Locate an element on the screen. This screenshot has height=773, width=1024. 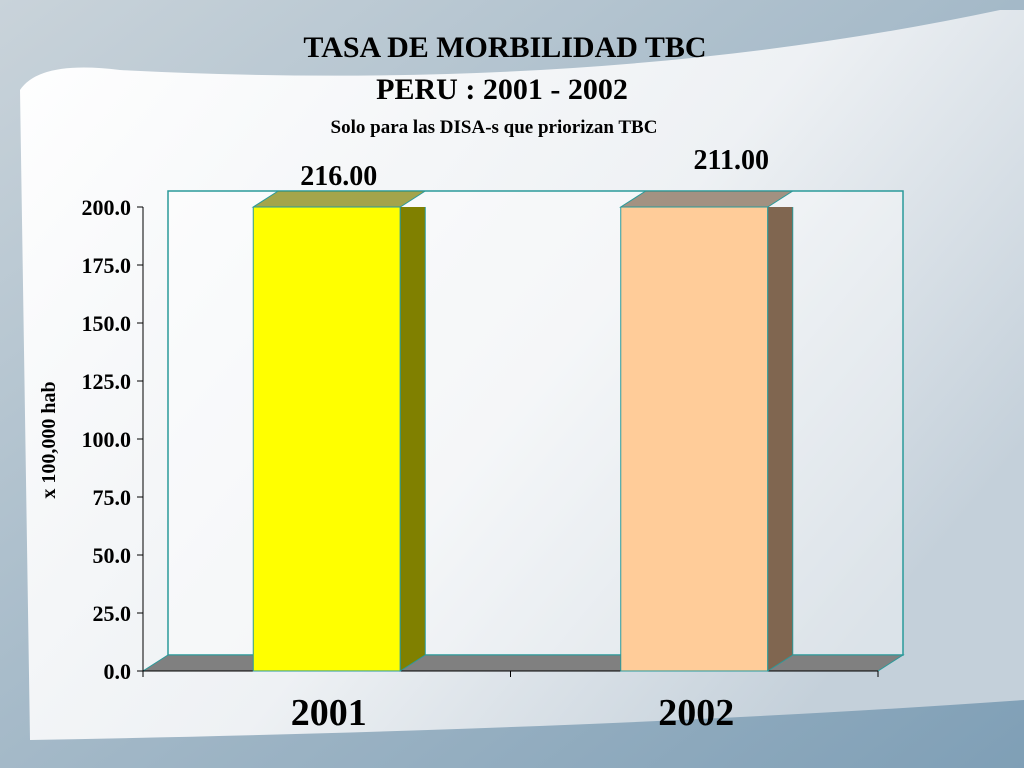
y-tick-label: 150.0 is located at coordinates (107, 323).